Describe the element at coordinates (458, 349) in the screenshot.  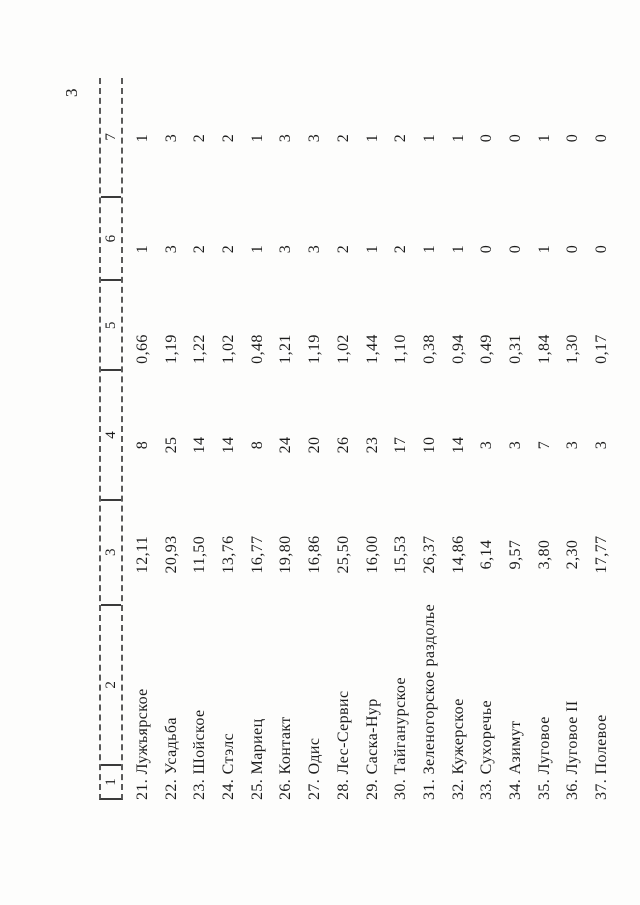
I see `col-5-value: 0,94` at that location.